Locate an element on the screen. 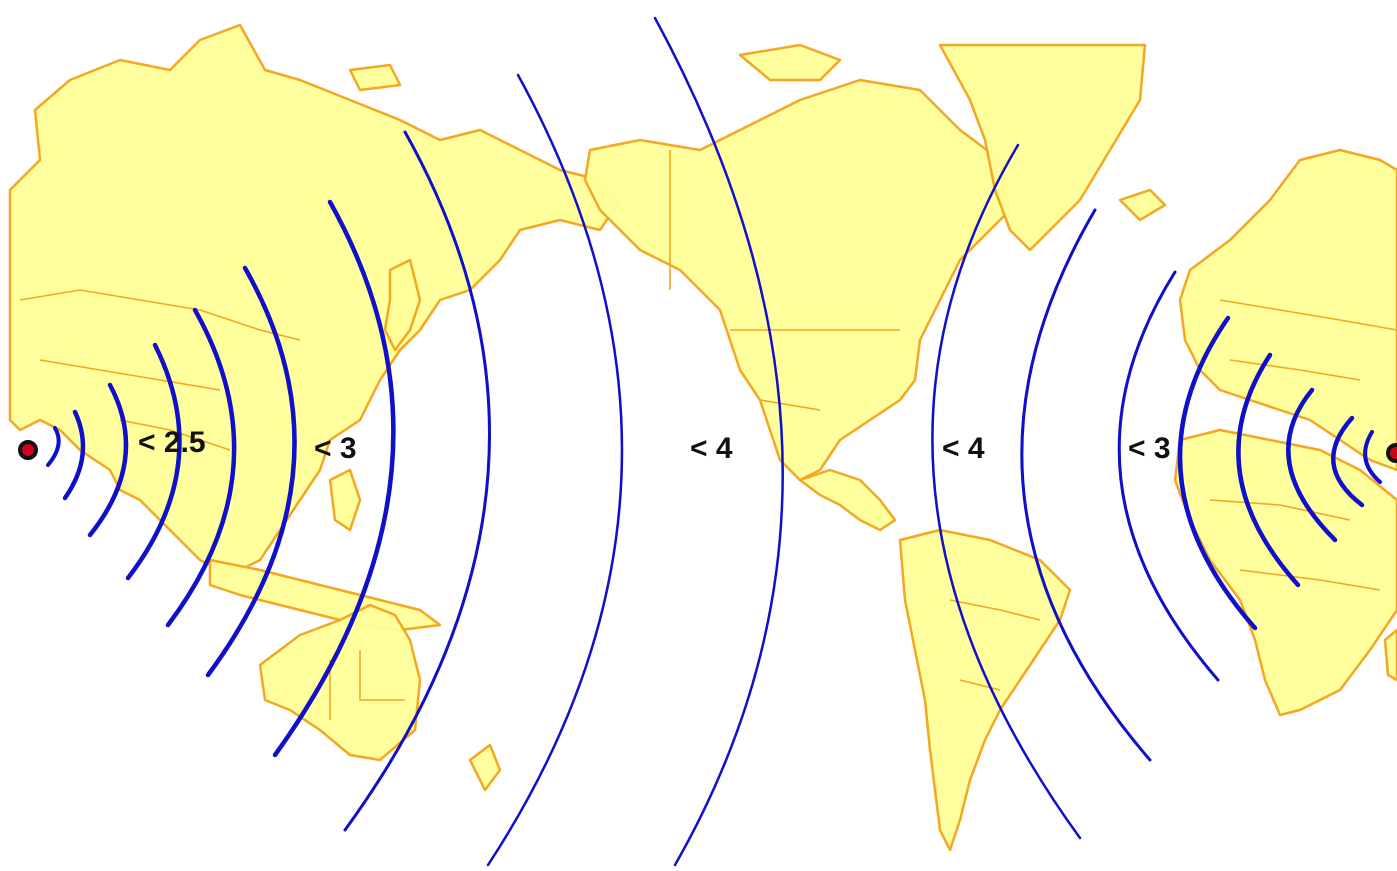 The width and height of the screenshot is (1397, 871). land-australia is located at coordinates (340, 682).